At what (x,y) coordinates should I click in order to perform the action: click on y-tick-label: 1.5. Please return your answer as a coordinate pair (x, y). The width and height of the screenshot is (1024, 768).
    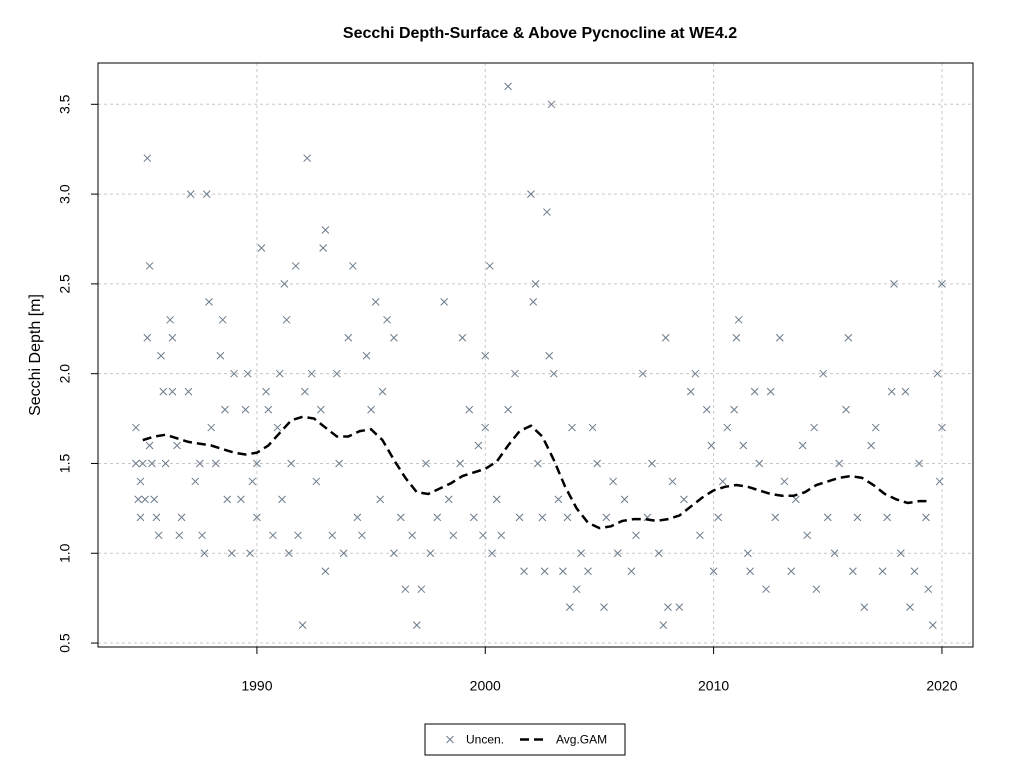
    Looking at the image, I should click on (65, 464).